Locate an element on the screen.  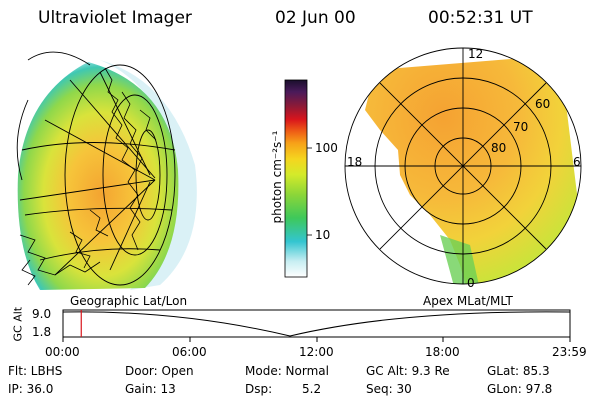
seq-info: Seq: 30 is located at coordinates (389, 389).